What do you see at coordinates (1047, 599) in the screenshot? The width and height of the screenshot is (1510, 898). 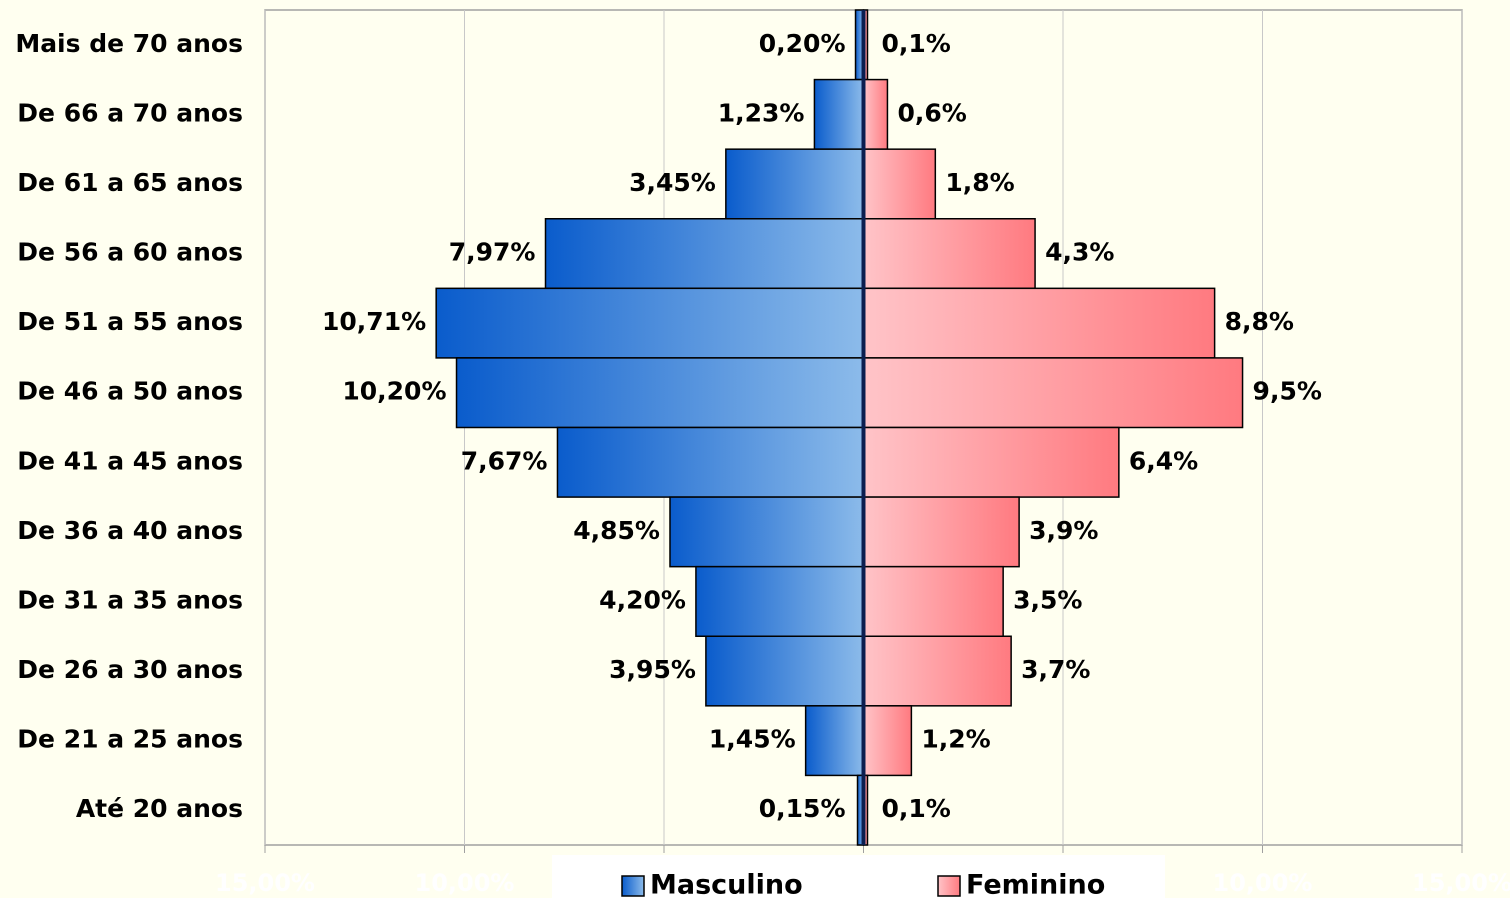 I see `data-label: 3,5%` at bounding box center [1047, 599].